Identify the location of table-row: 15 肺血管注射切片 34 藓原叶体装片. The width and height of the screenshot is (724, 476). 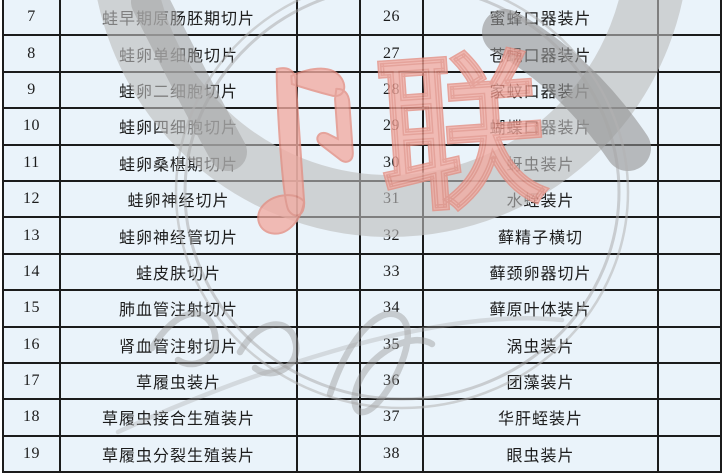
(362, 308).